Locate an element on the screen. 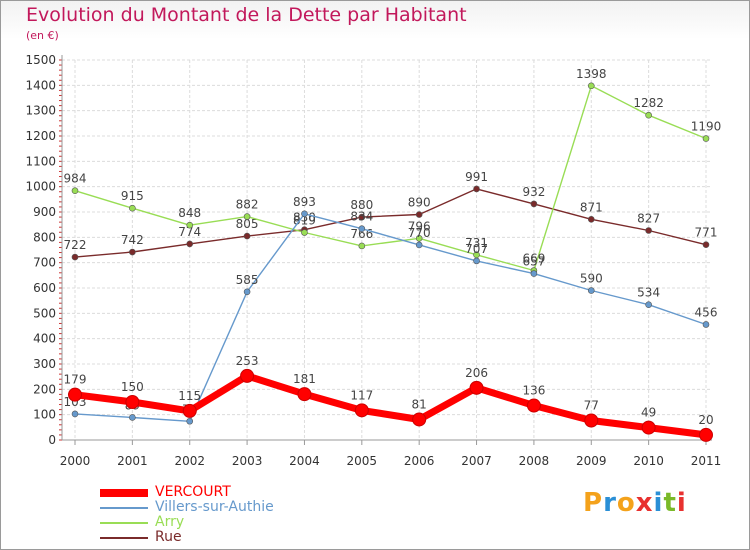 The image size is (750, 550). data-label: 253 is located at coordinates (247, 361).